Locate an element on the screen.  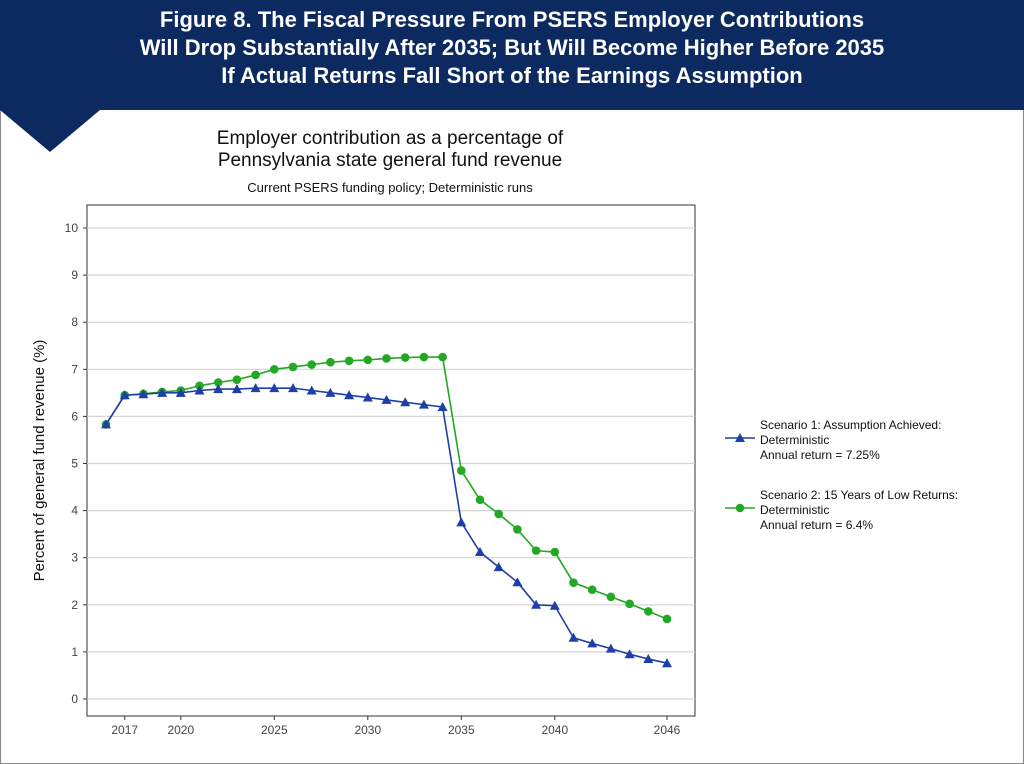
x-tick-label: 2030 is located at coordinates (367, 730).